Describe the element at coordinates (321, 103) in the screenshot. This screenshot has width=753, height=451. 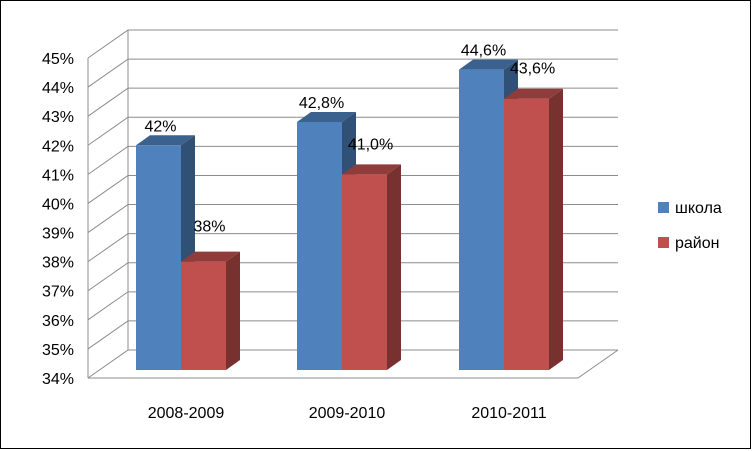
I see `data-label: 42,8%` at that location.